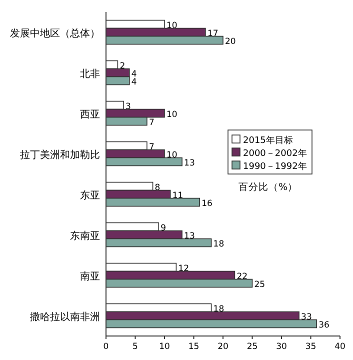  I want to click on data-label: 2, so click(123, 66).